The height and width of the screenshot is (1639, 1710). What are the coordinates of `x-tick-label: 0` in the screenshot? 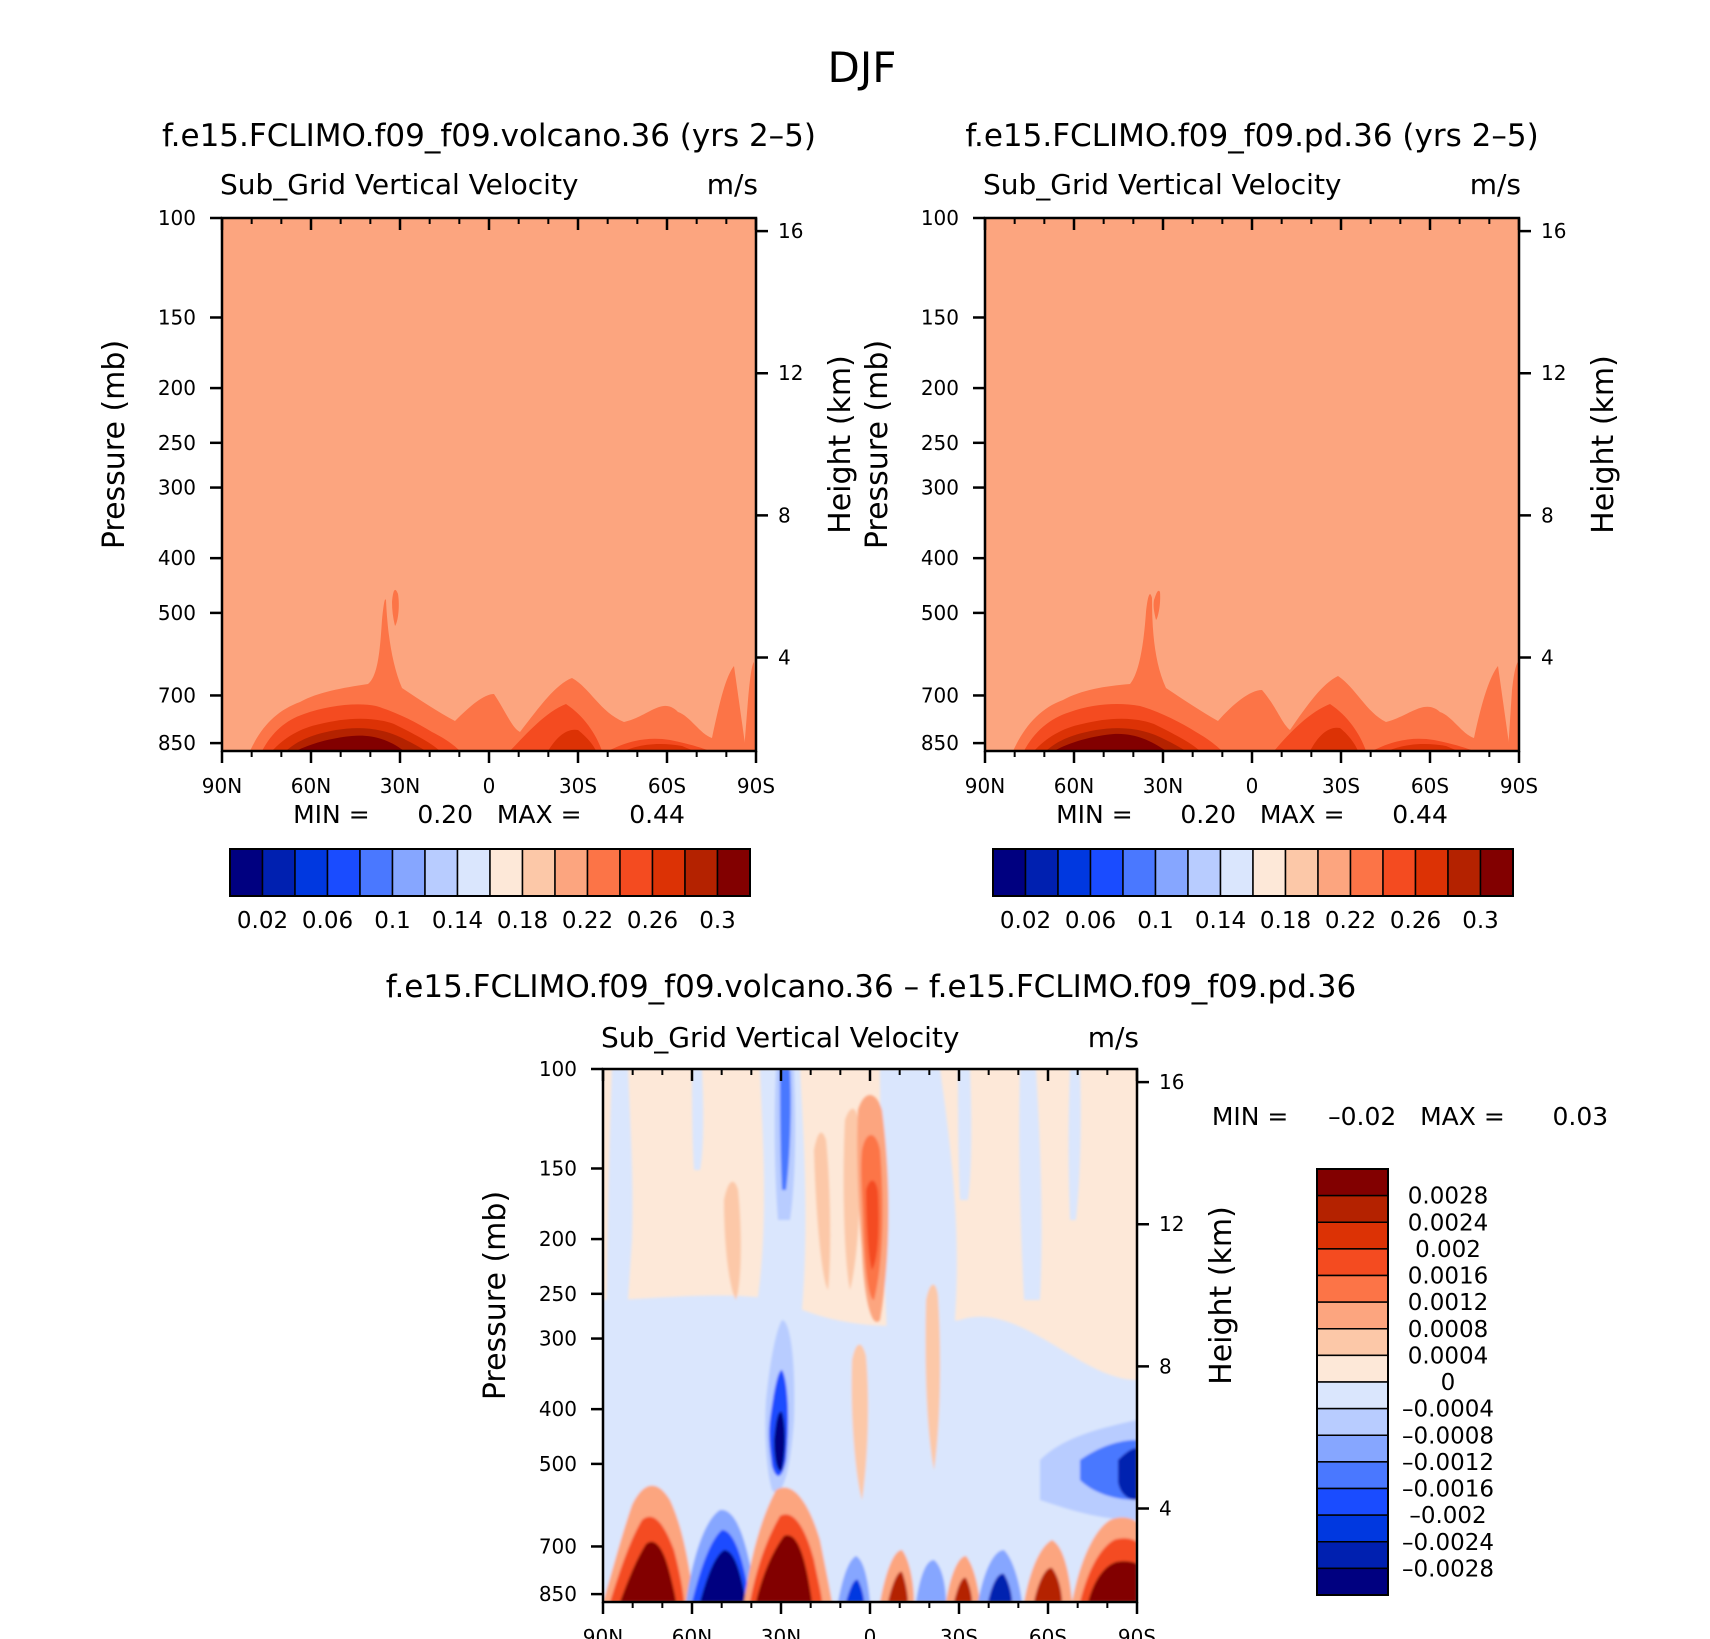 It's located at (489, 786).